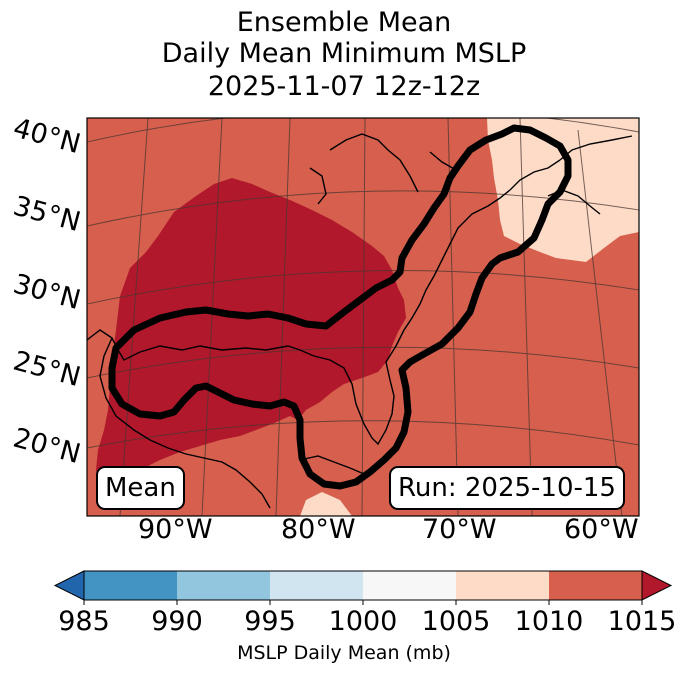 The image size is (688, 674). What do you see at coordinates (344, 53) in the screenshot?
I see `title-line-2: Daily Mean Minimum MSLP` at bounding box center [344, 53].